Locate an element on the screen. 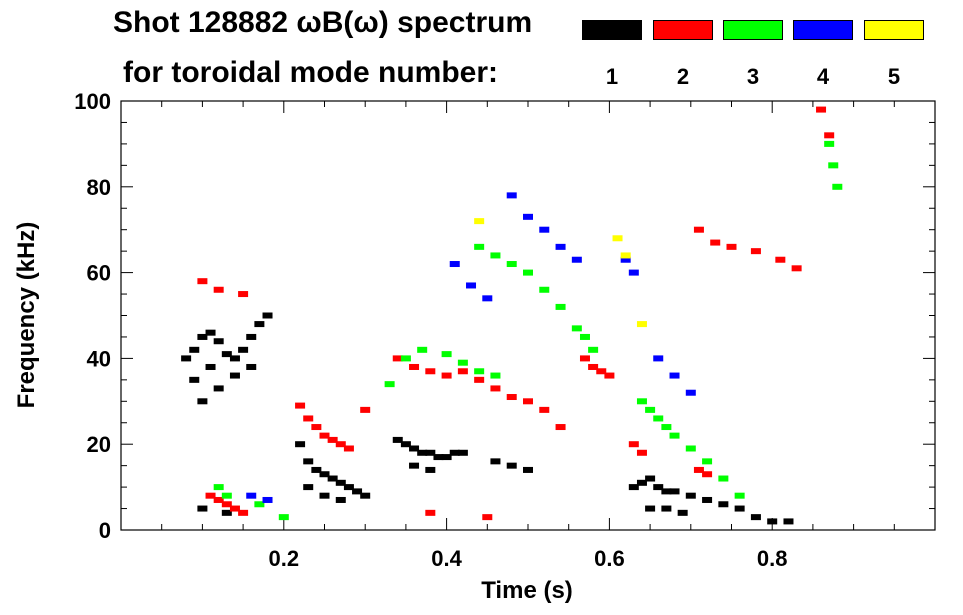 The image size is (963, 615). y-tick-label: 0 is located at coordinates (105, 530).